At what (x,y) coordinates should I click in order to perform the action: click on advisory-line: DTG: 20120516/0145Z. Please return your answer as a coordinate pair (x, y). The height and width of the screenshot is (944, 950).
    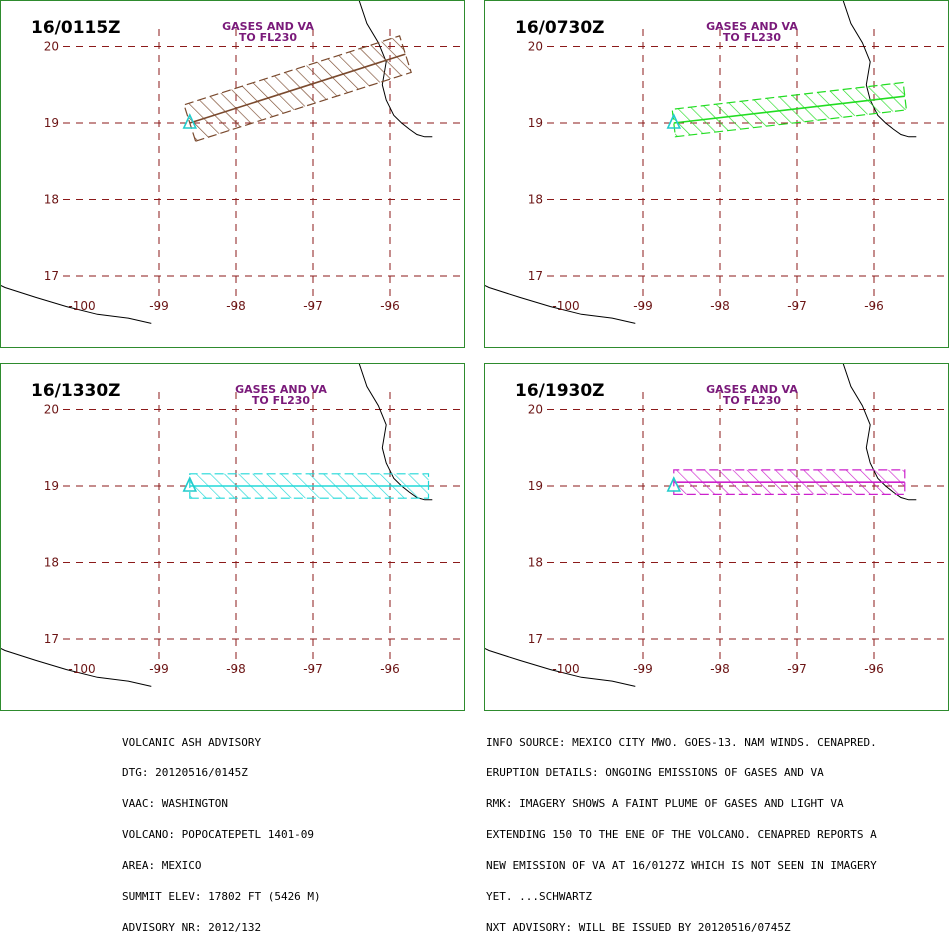
    Looking at the image, I should click on (185, 773).